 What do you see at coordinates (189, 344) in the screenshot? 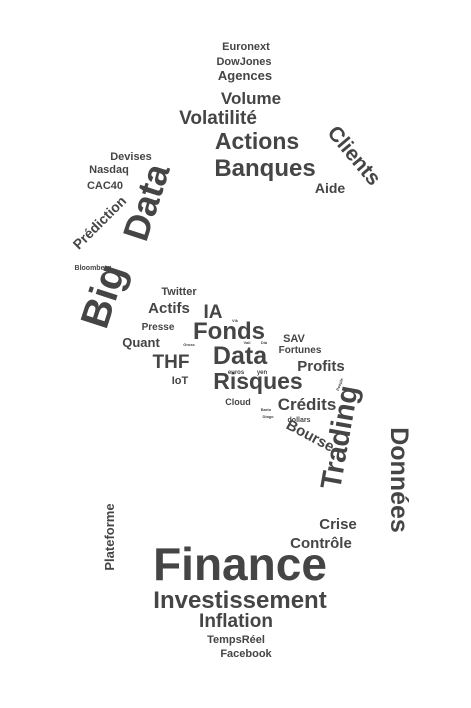
I see `word-gross: Gross` at bounding box center [189, 344].